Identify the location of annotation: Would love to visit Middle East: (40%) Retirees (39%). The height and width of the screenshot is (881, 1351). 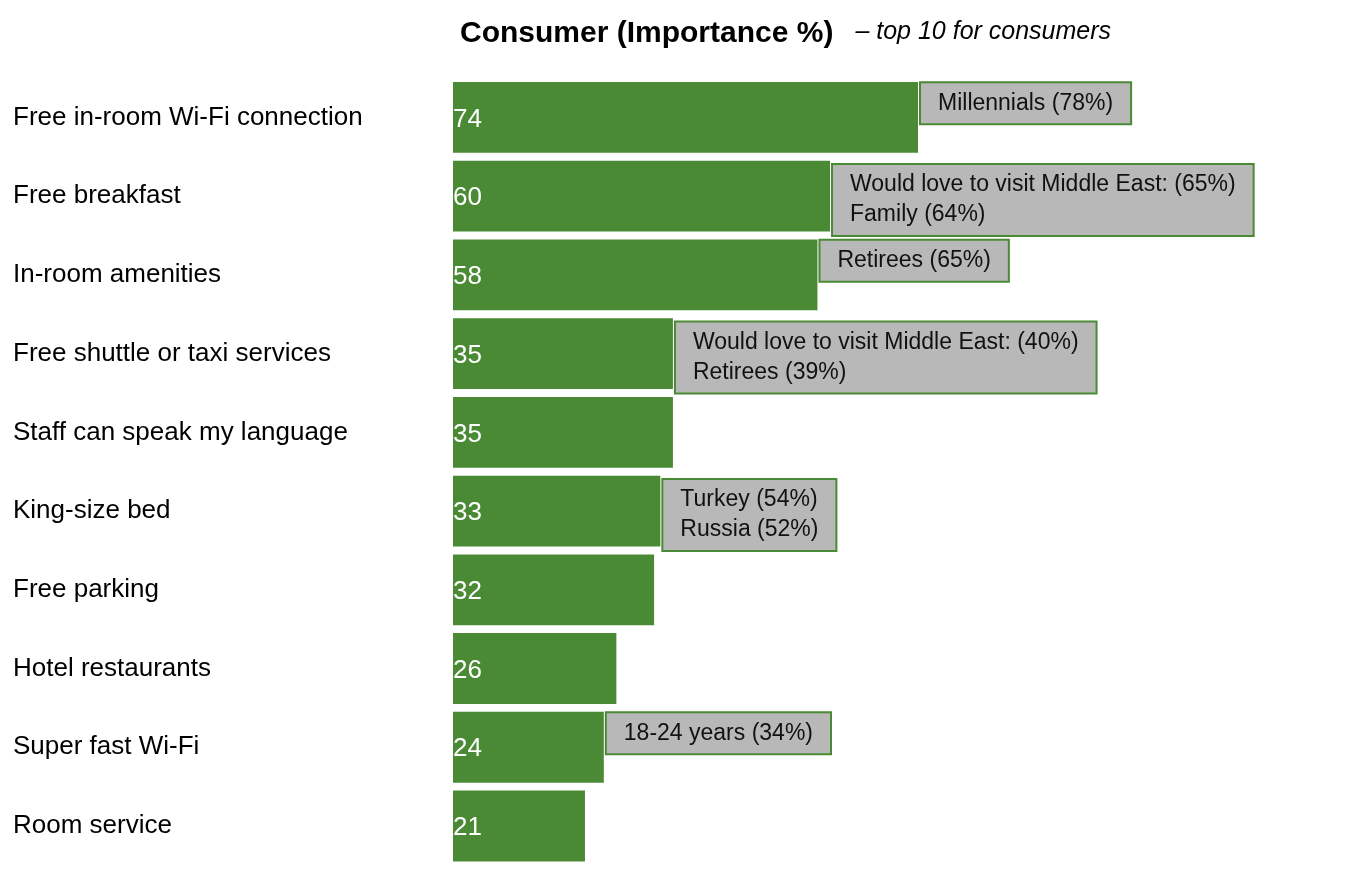
(885, 355).